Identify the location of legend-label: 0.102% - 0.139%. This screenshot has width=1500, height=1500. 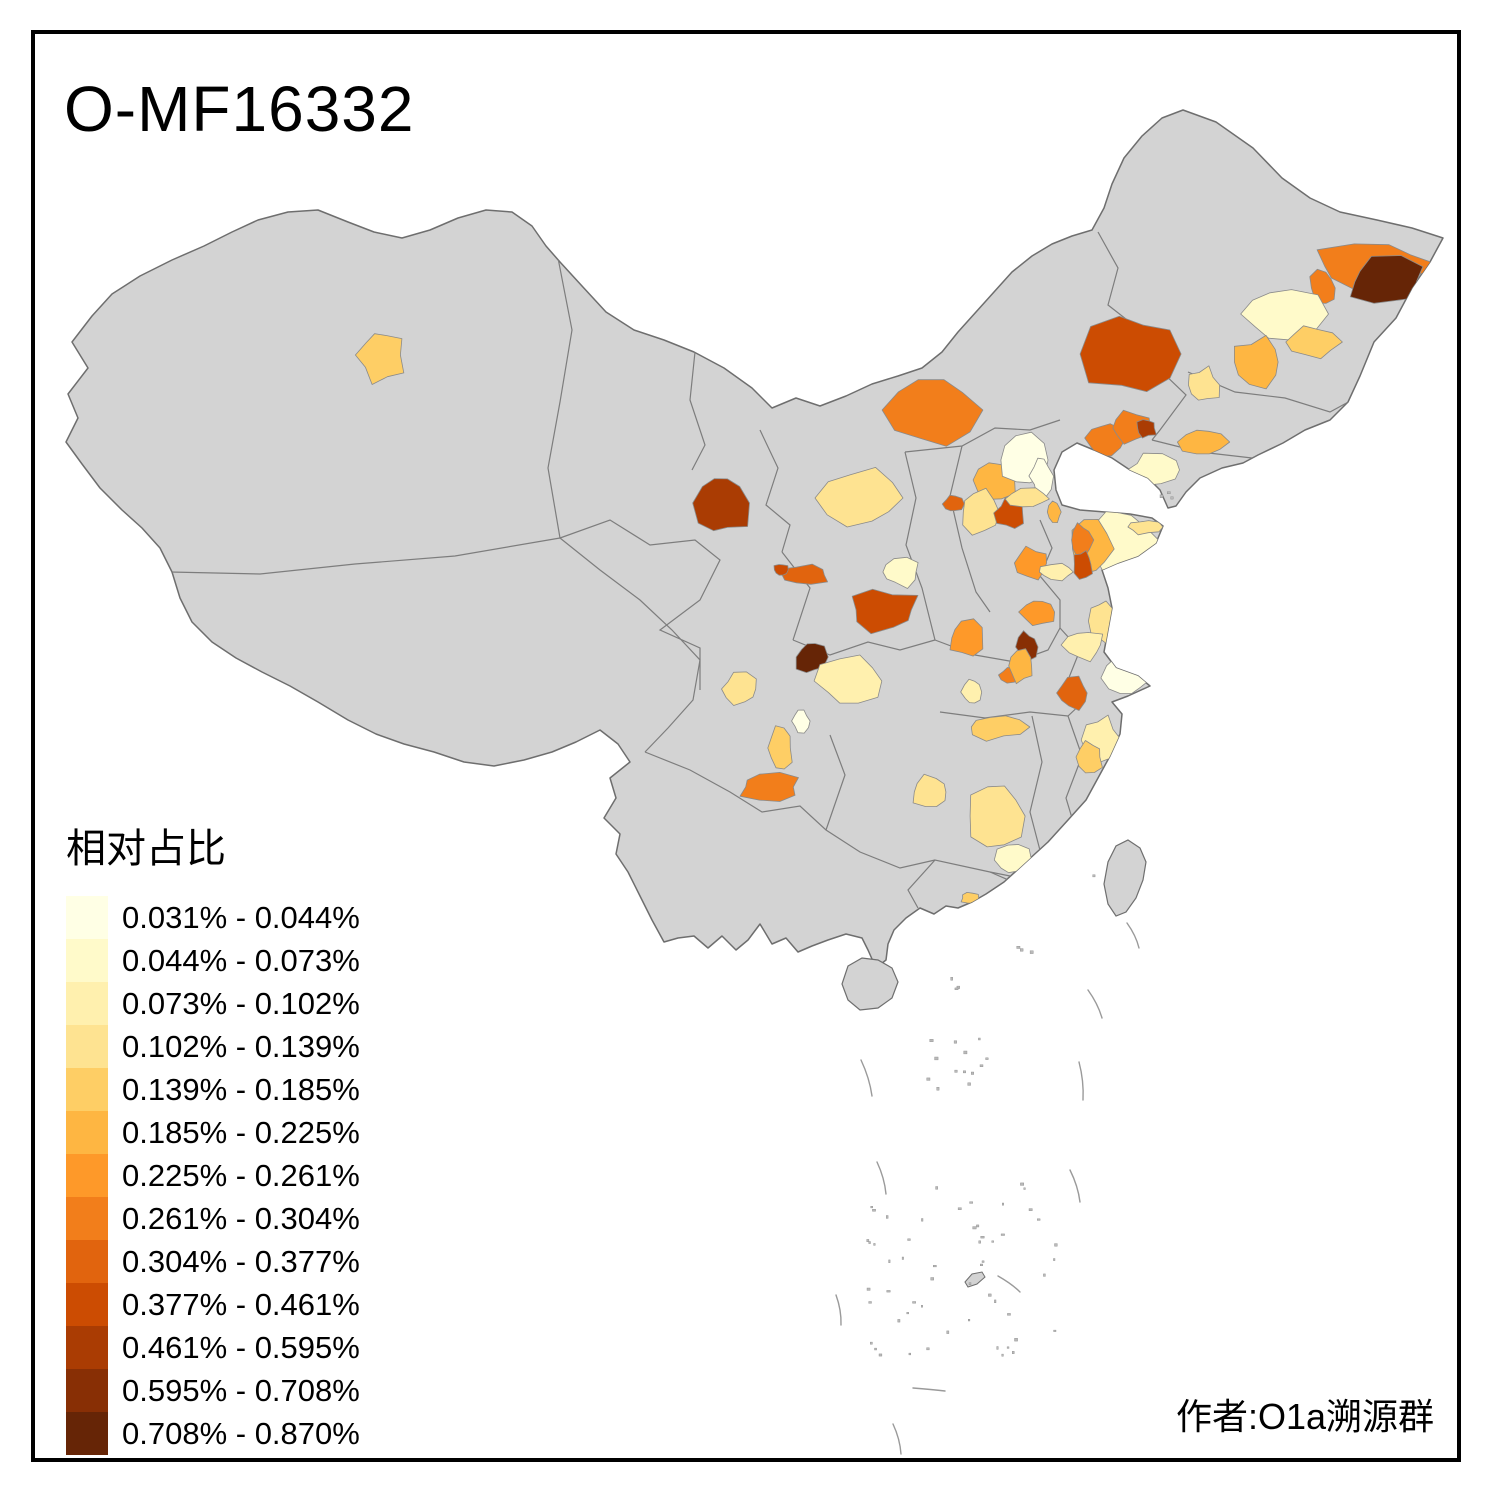
(241, 1046).